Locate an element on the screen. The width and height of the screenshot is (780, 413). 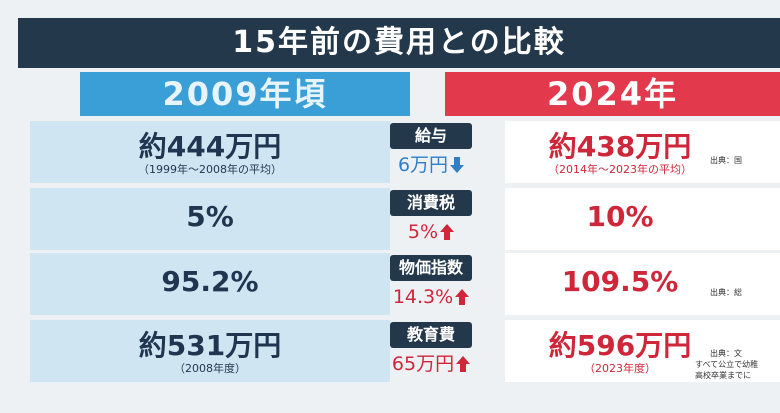
title: 15年前の費用との比較 is located at coordinates (399, 43).